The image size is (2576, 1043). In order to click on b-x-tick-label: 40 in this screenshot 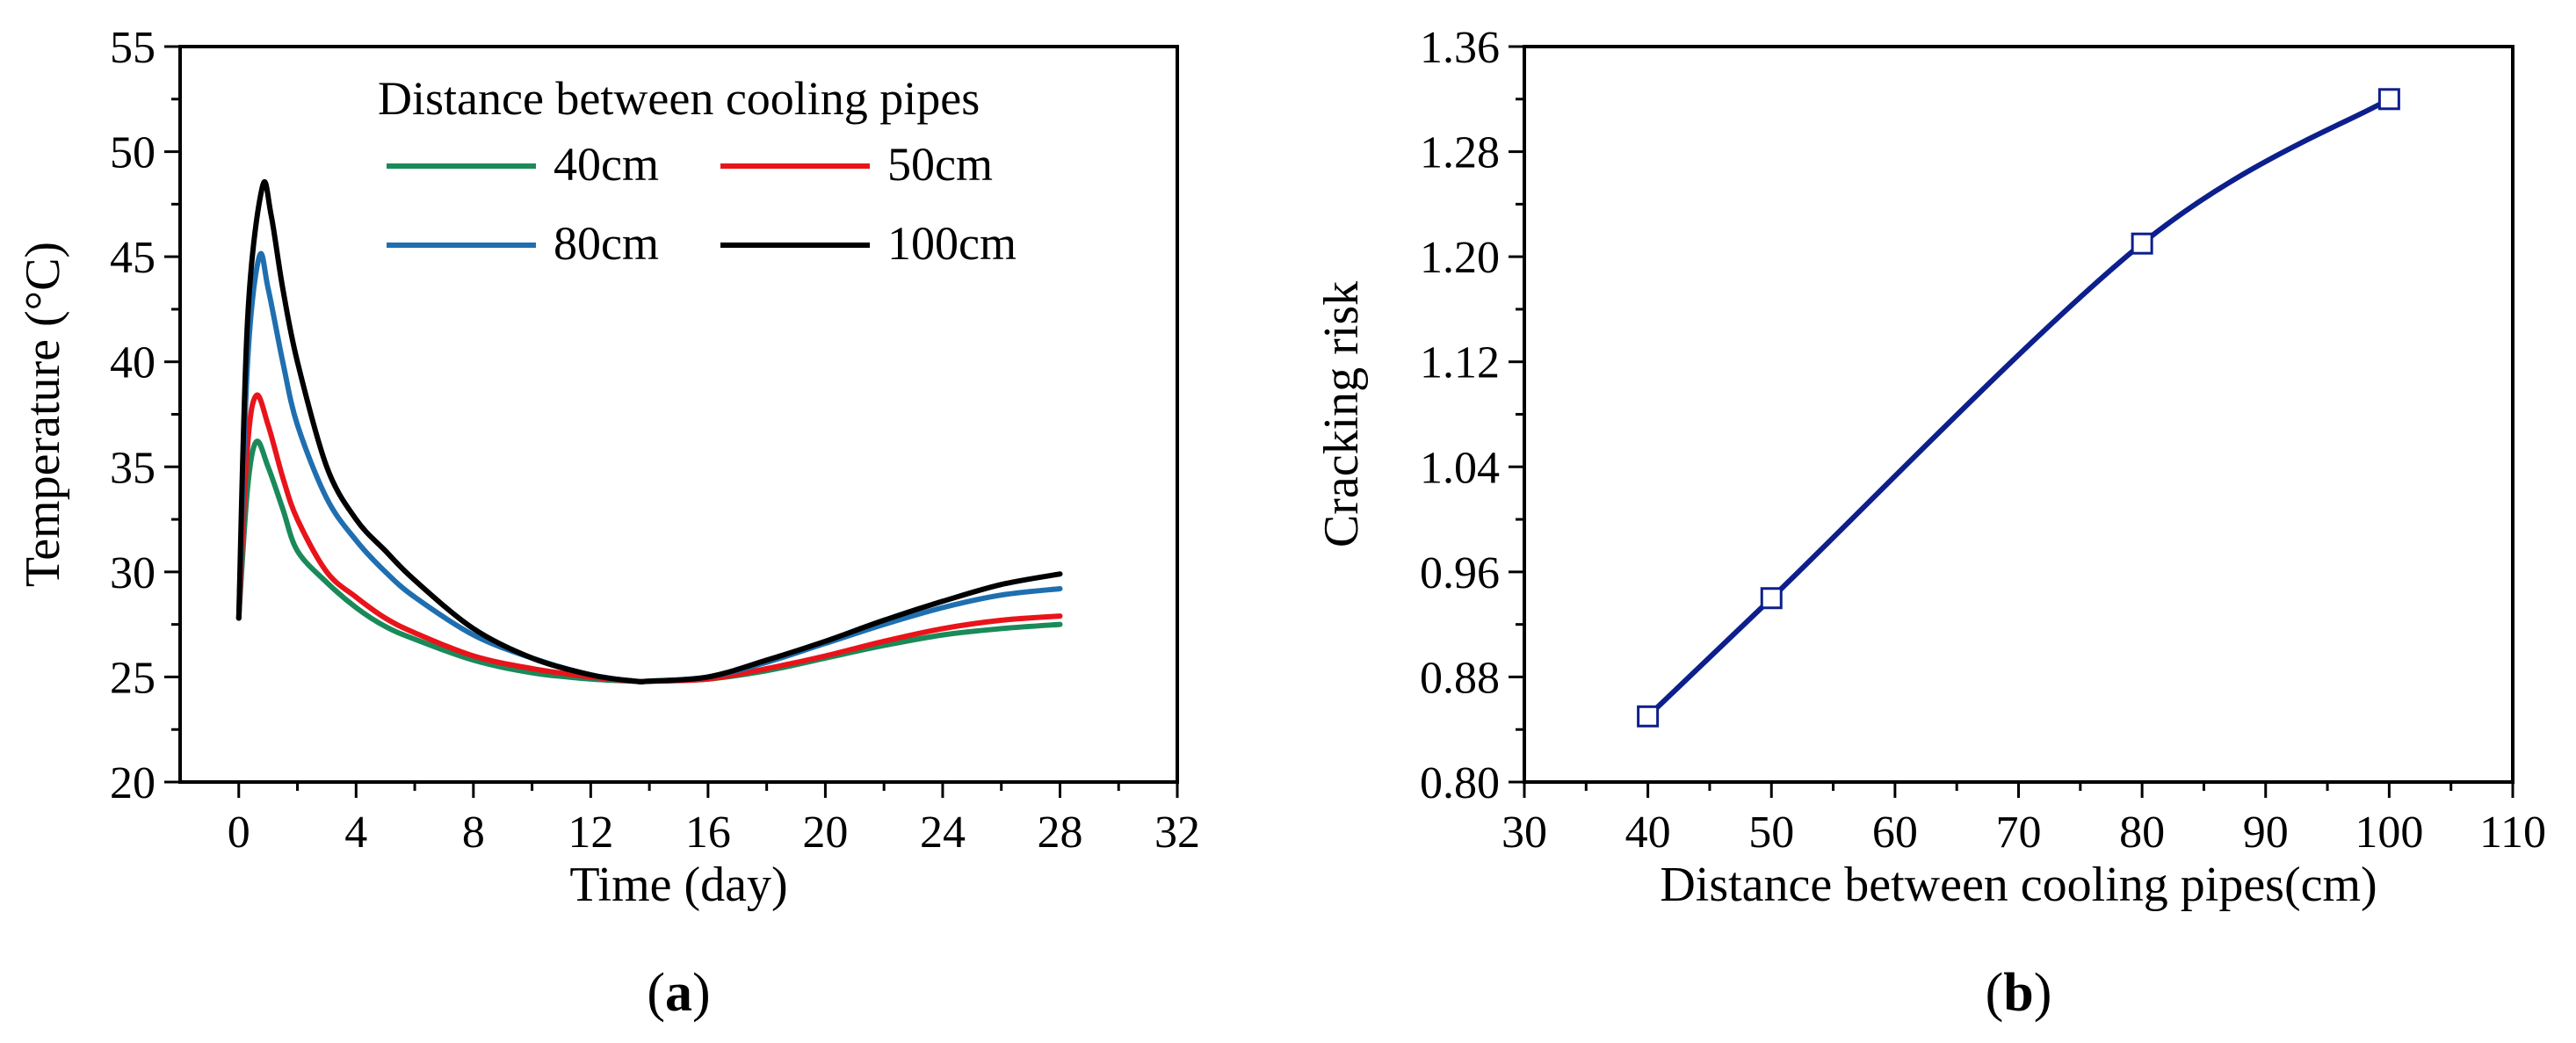, I will do `click(1648, 833)`.